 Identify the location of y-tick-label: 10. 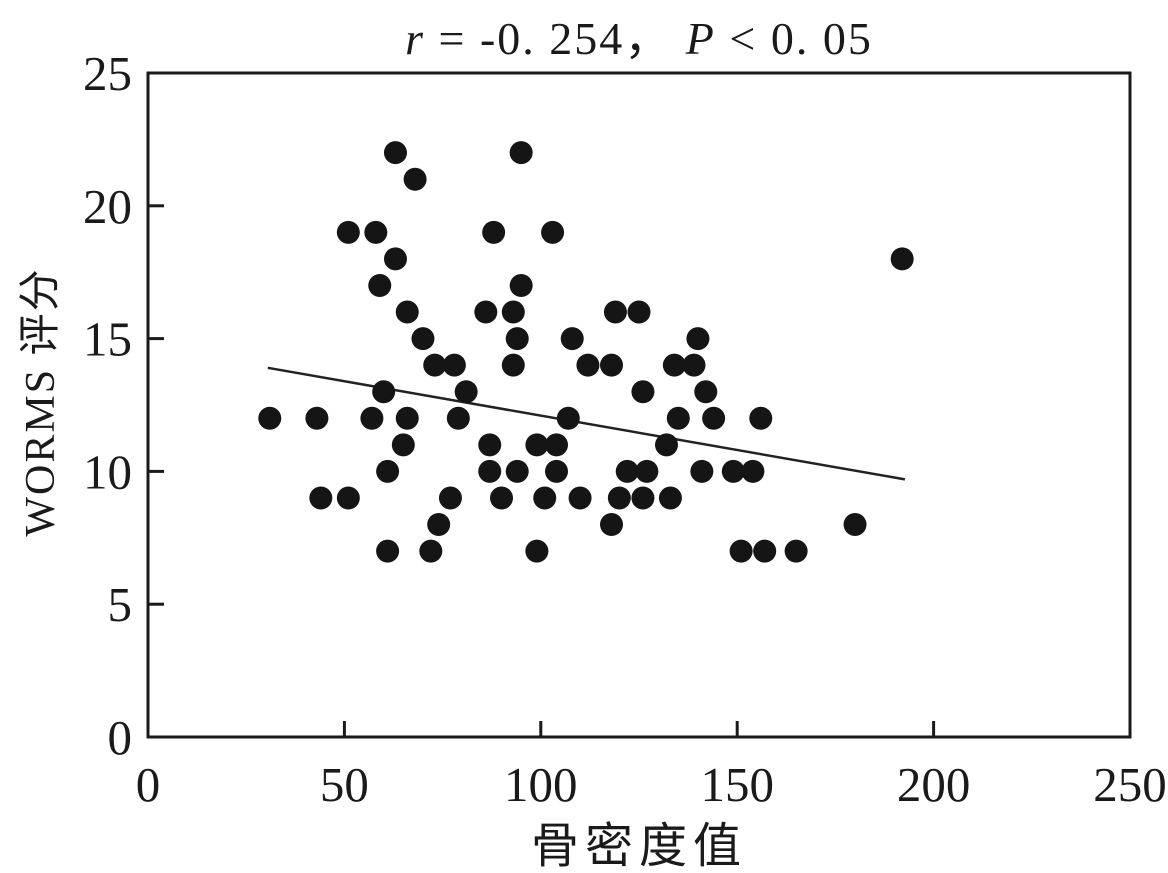
(107, 471).